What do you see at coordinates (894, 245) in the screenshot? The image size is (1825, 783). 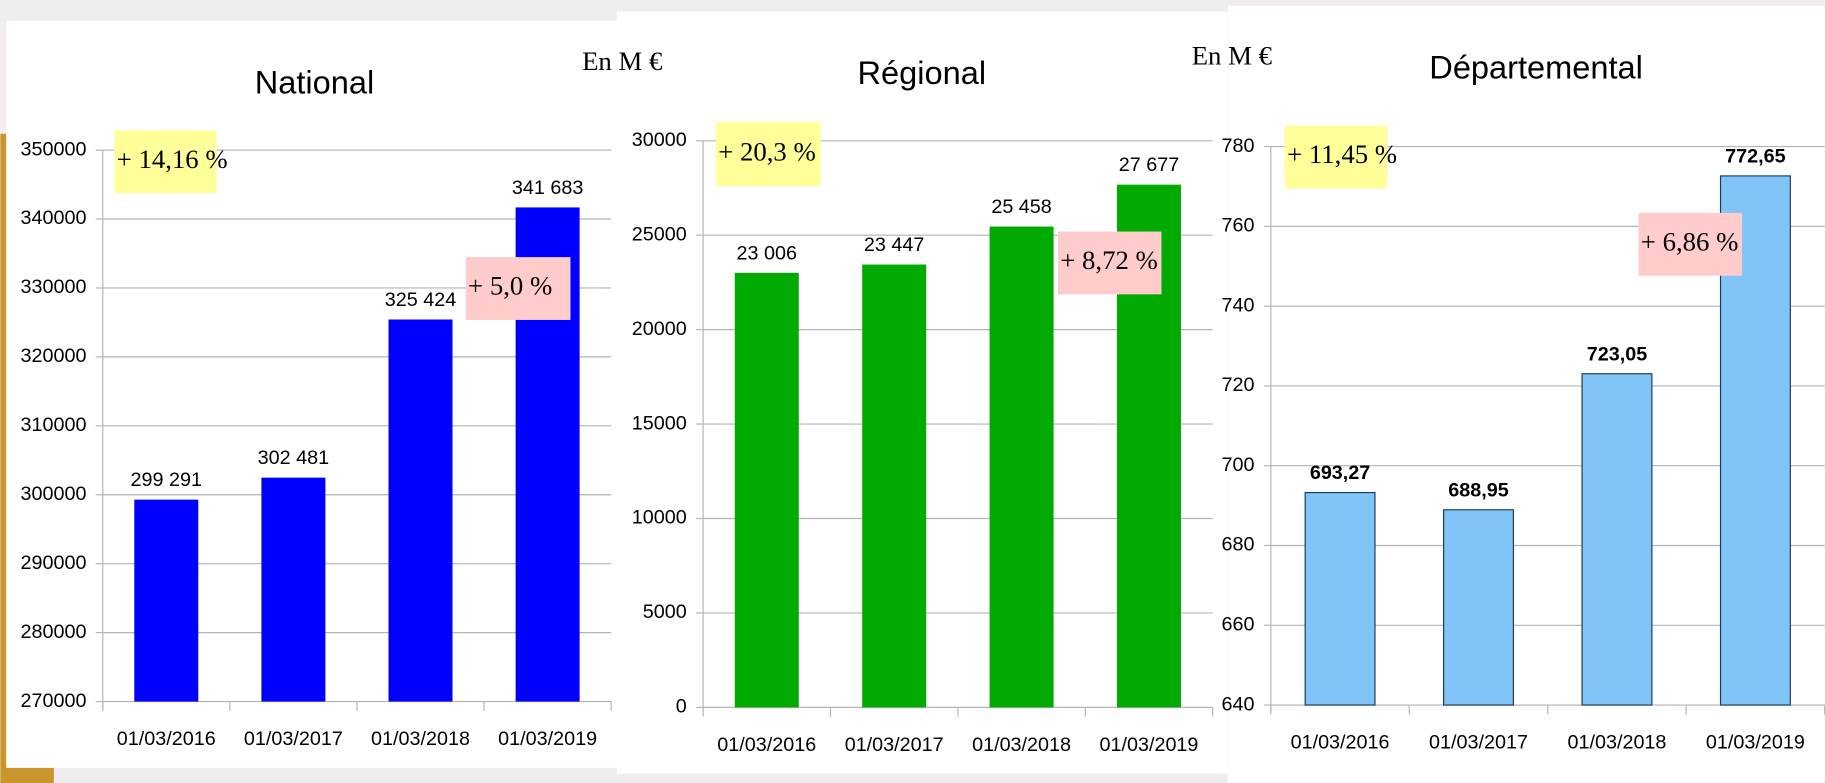 I see `value-label: 23 447` at bounding box center [894, 245].